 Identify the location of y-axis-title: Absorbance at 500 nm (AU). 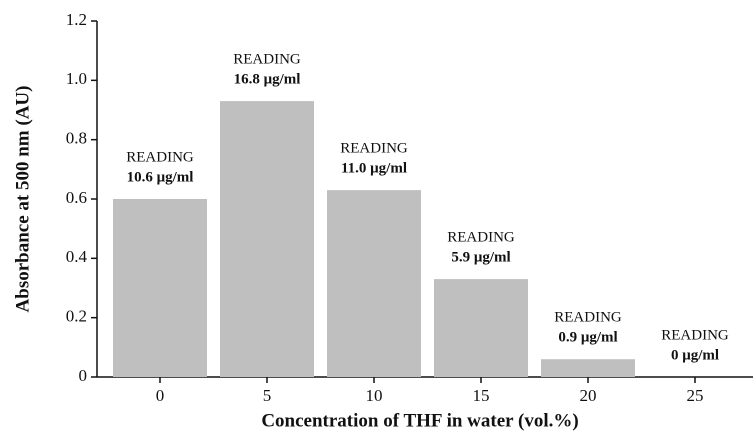
(22, 199).